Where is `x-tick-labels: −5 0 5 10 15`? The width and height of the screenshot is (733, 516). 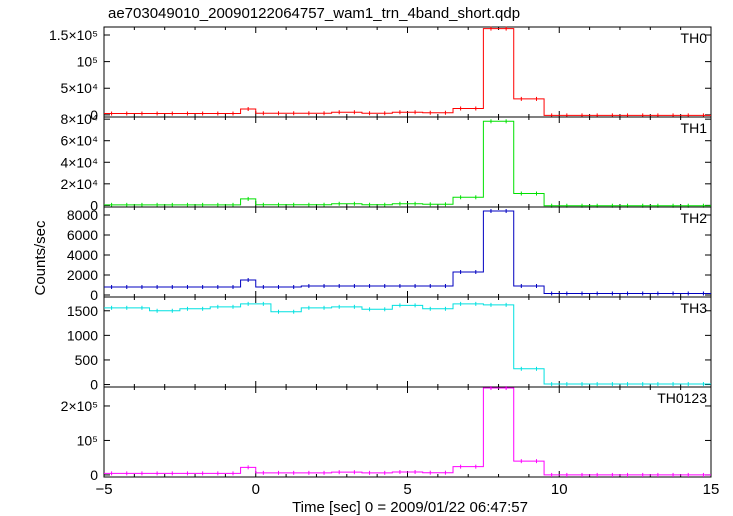 x-tick-labels: −5 0 5 10 15 is located at coordinates (407, 489).